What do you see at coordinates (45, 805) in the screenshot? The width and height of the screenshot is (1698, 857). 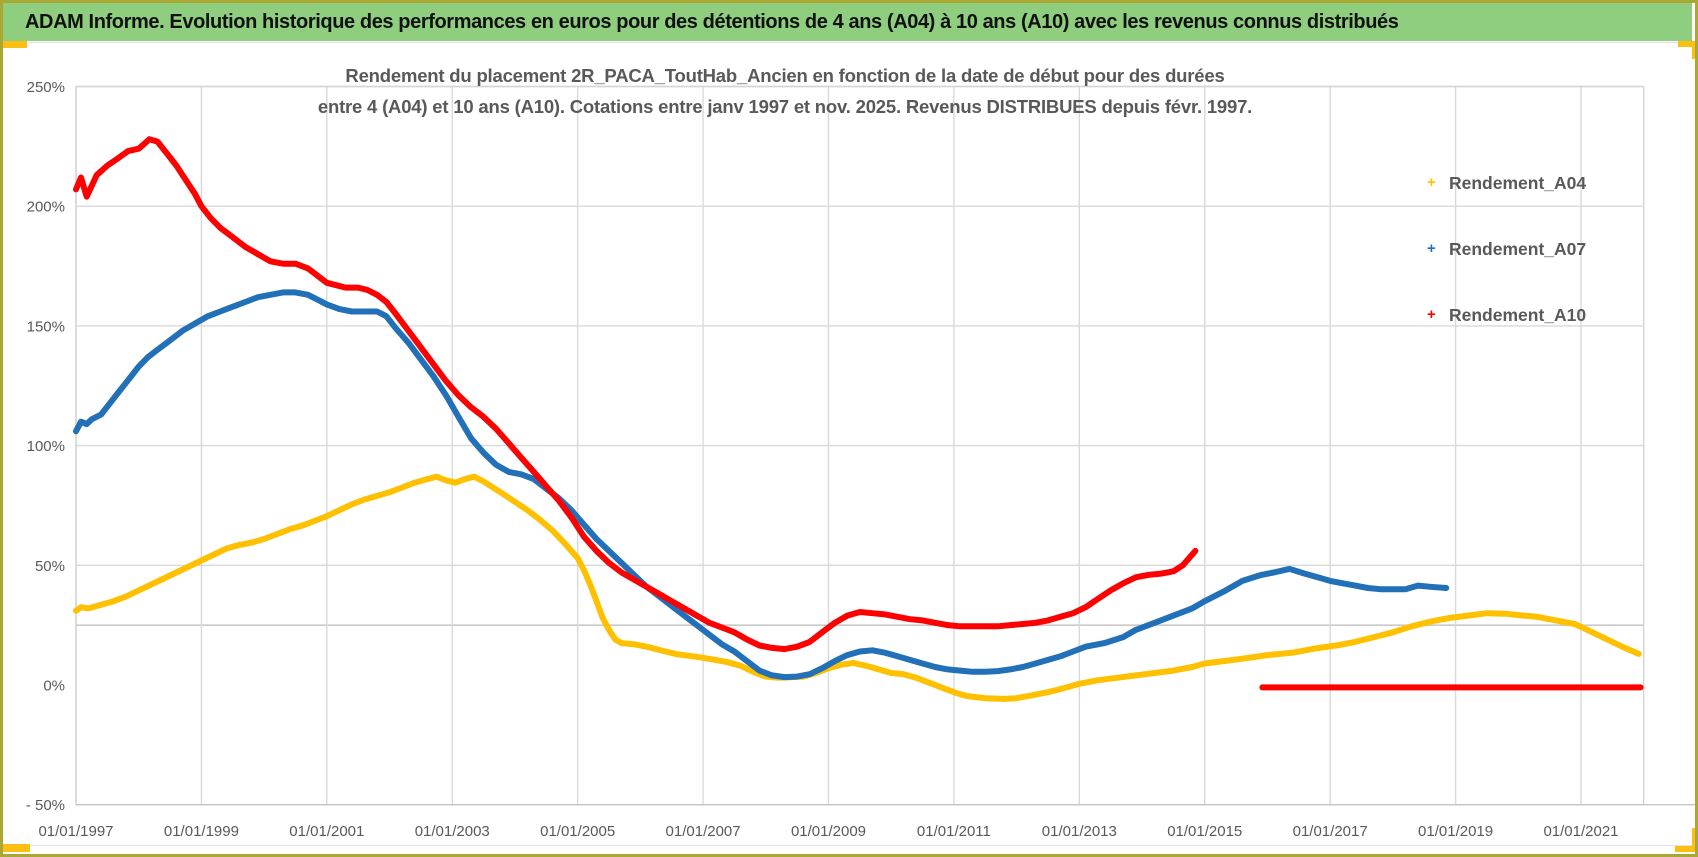 I see `y-axis-tick-label: - 50%` at bounding box center [45, 805].